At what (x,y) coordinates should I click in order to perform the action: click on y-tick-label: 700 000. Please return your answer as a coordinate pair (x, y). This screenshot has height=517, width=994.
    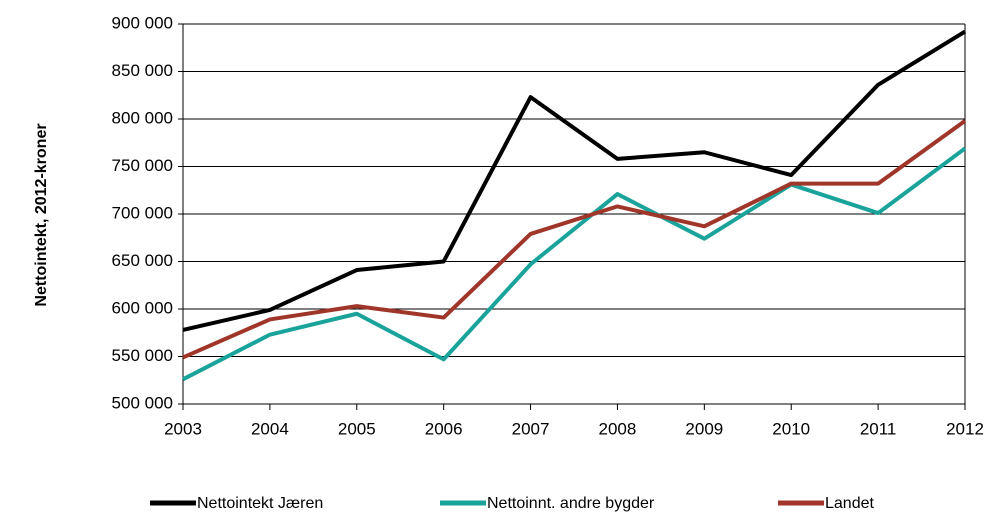
    Looking at the image, I should click on (142, 212).